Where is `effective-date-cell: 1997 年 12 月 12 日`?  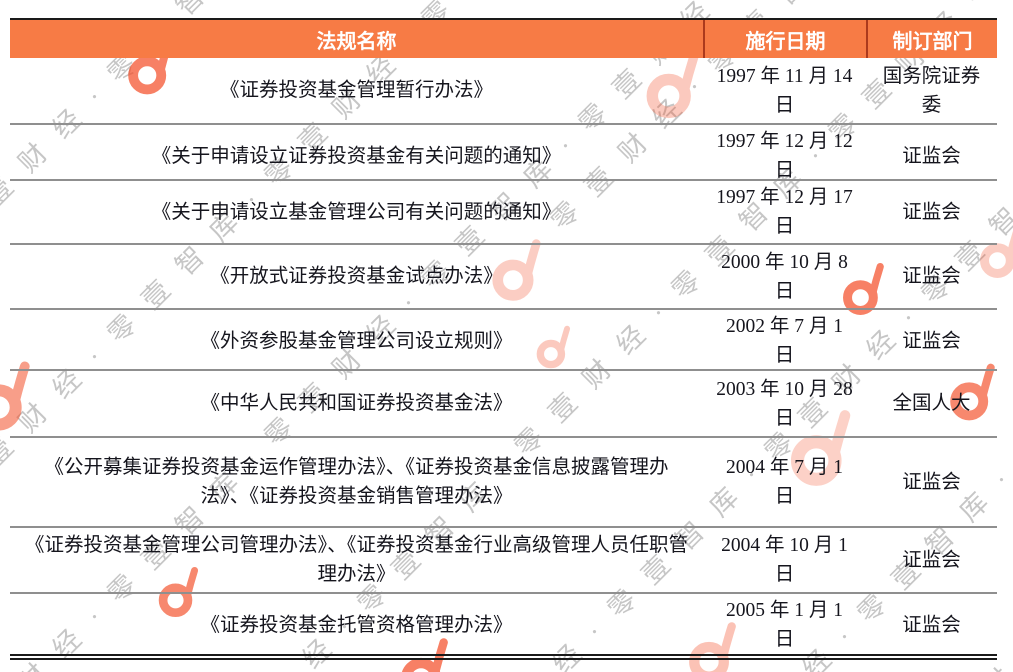 effective-date-cell: 1997 年 12 月 12 日 is located at coordinates (784, 156).